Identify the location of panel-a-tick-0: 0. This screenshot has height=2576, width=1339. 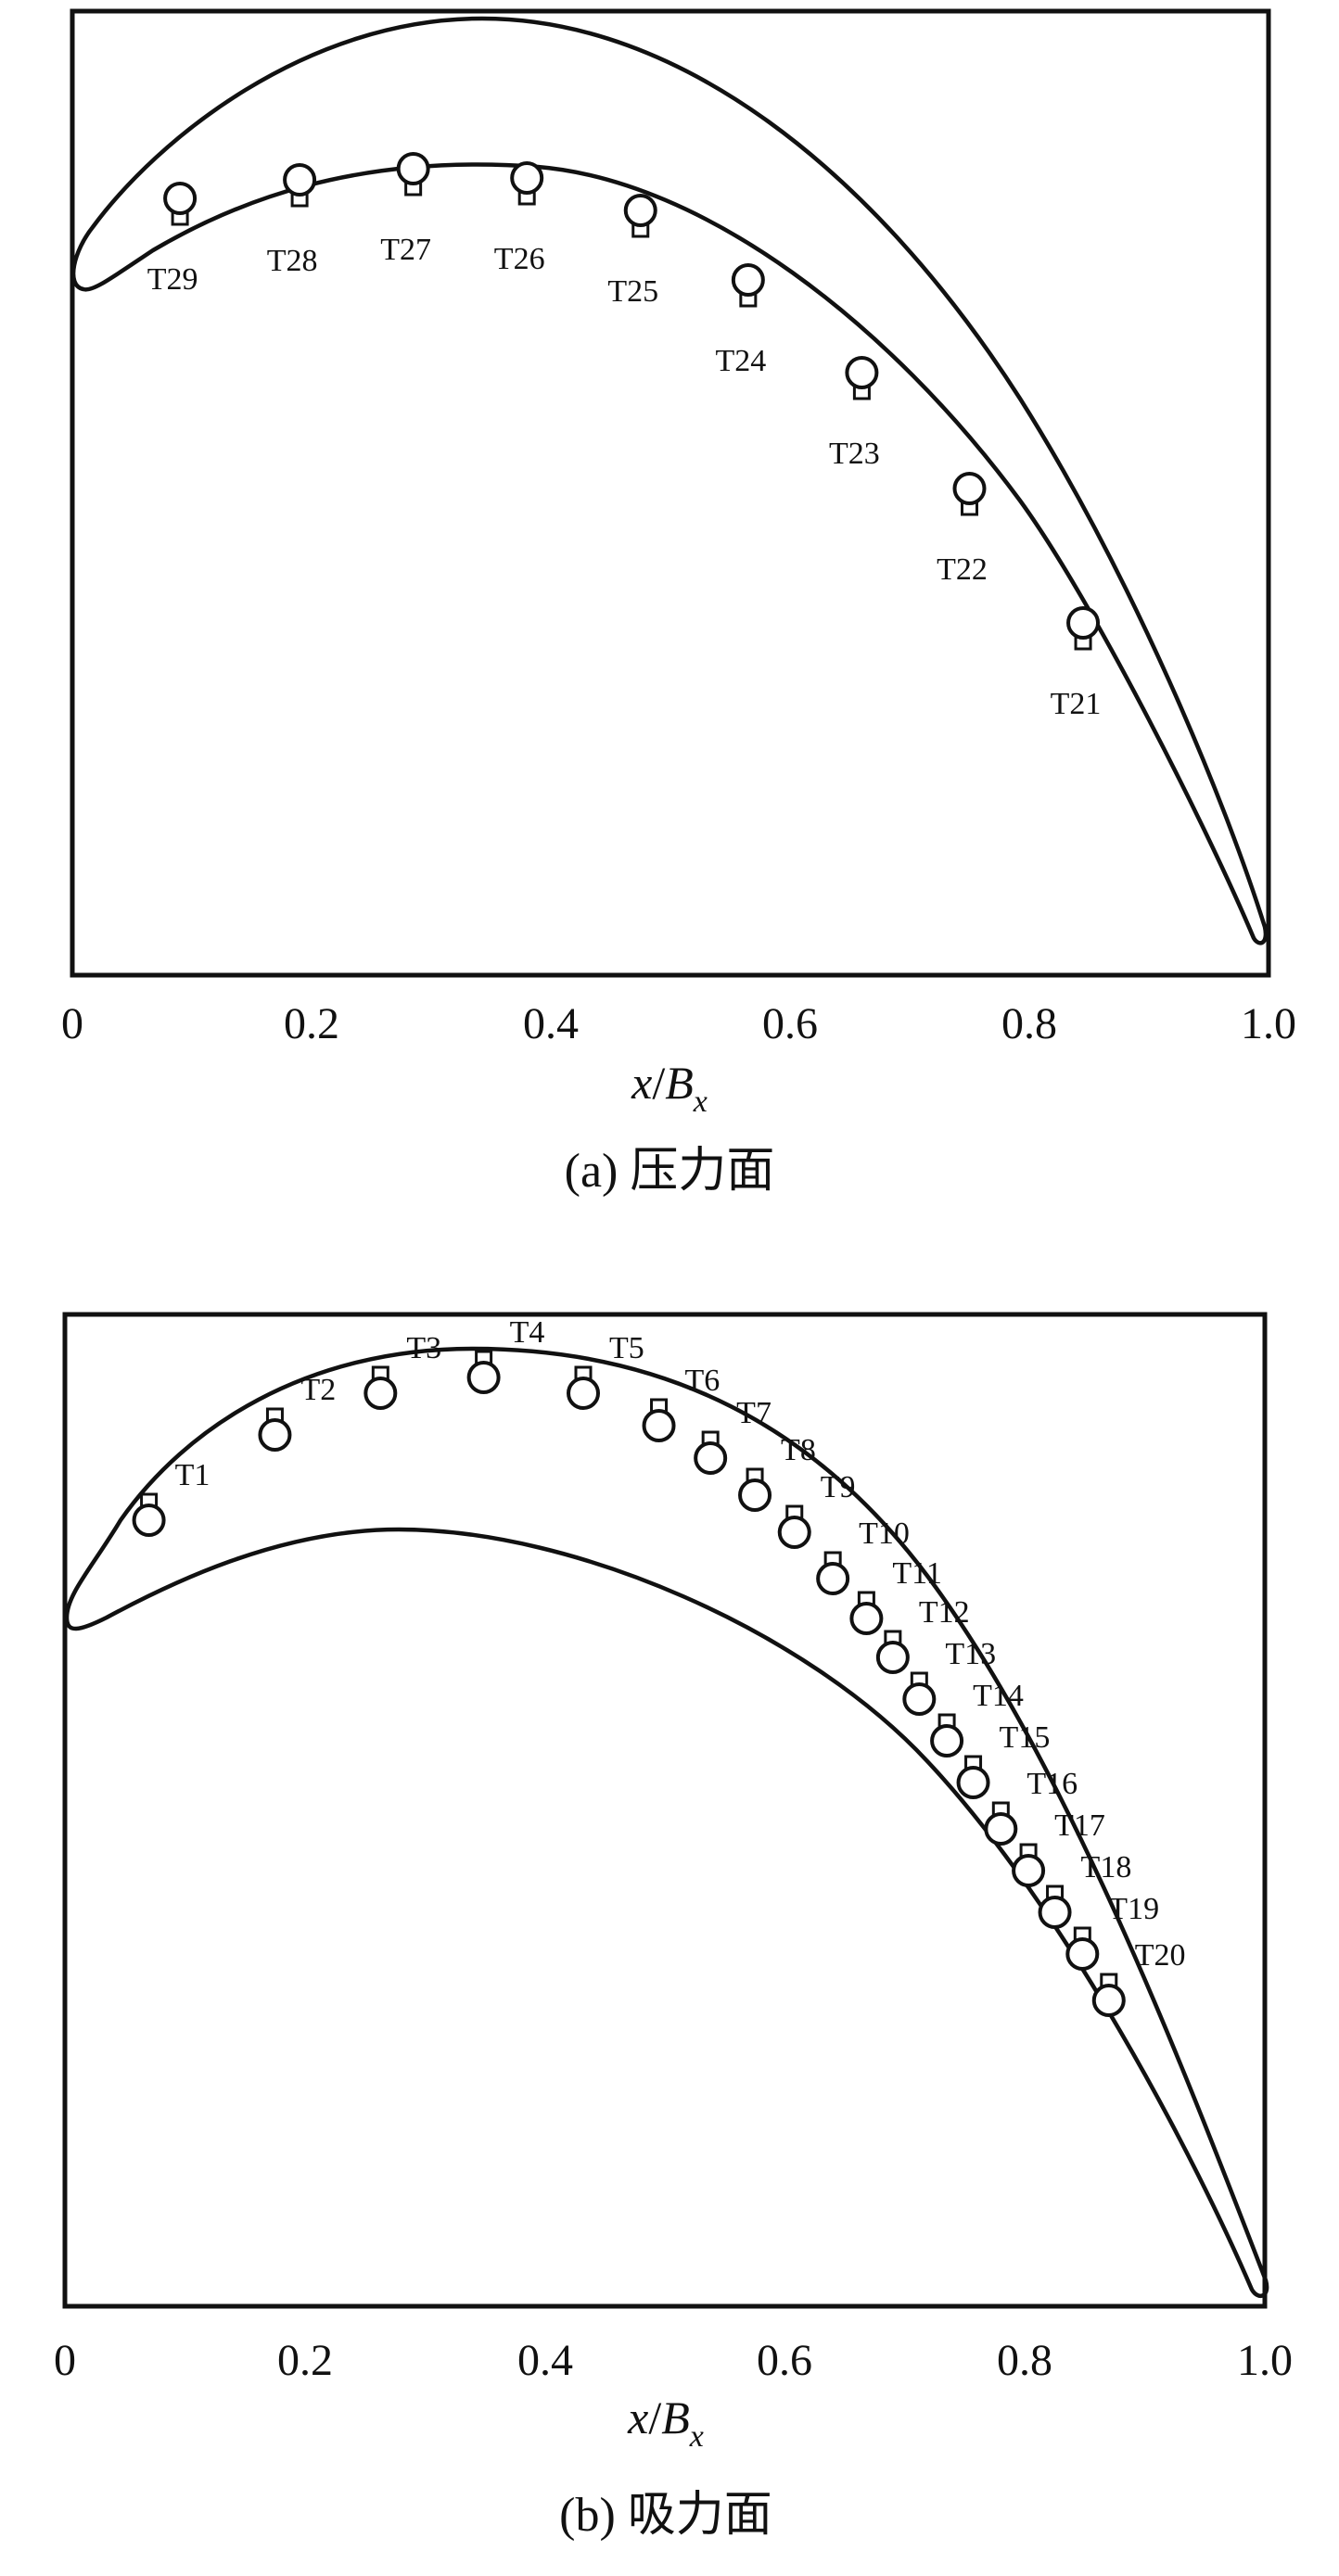
(72, 1023).